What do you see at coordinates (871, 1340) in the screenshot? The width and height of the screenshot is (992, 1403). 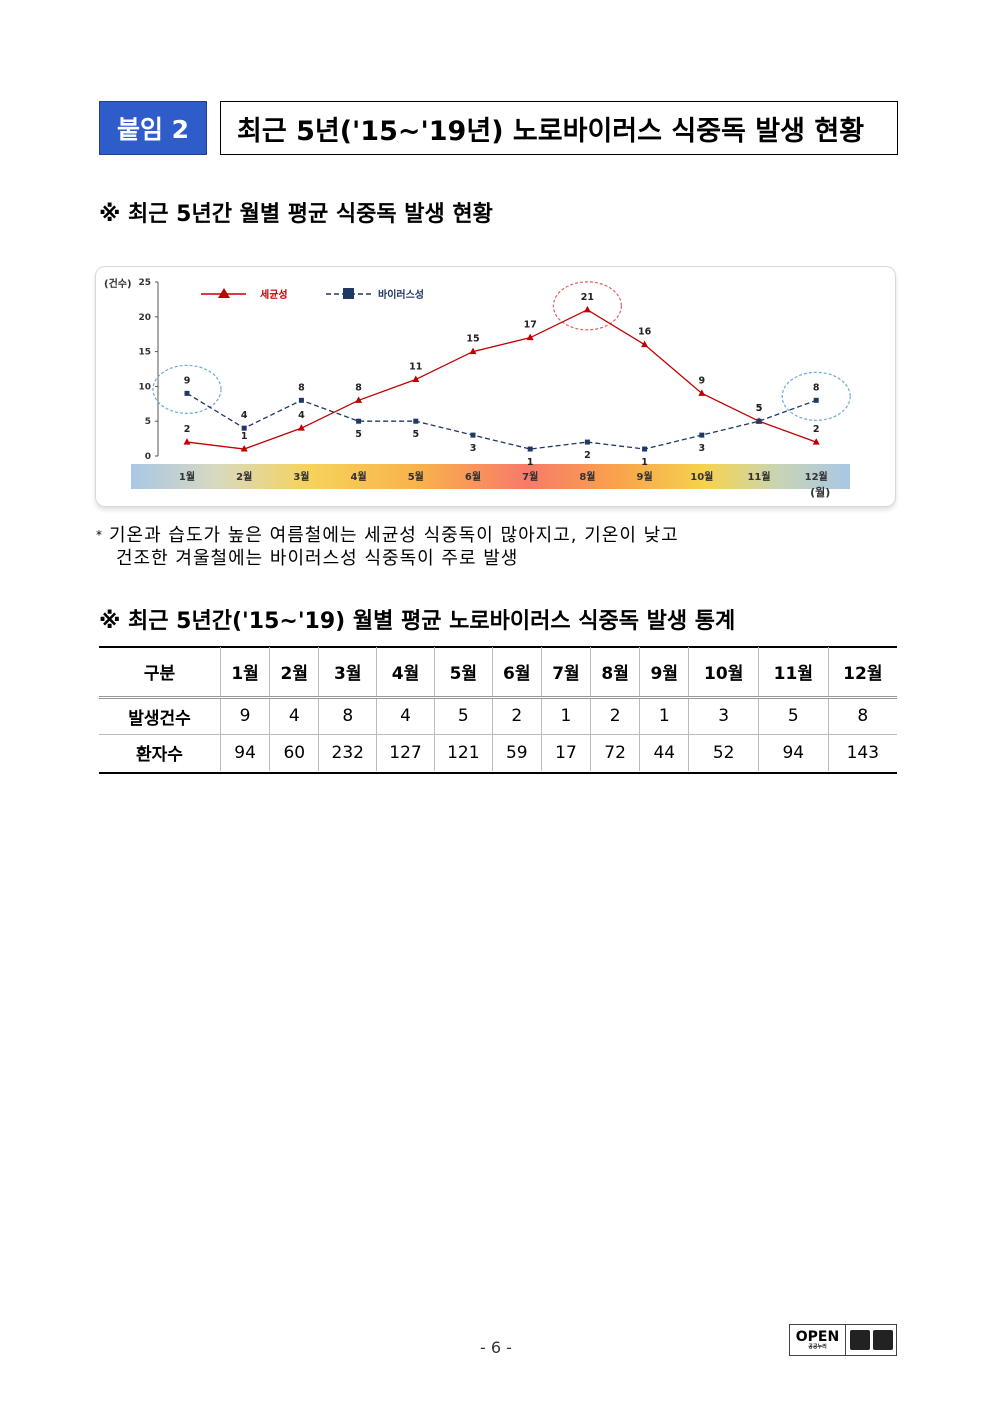 I see `license-icons` at bounding box center [871, 1340].